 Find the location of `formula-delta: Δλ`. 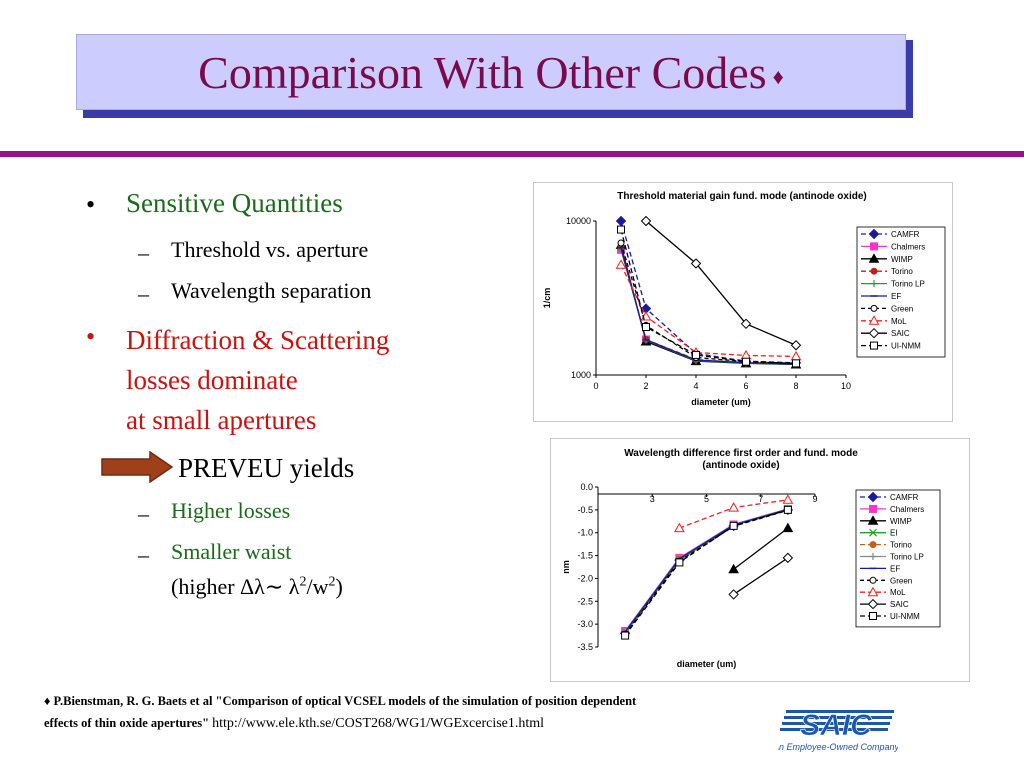

formula-delta: Δλ is located at coordinates (252, 586).